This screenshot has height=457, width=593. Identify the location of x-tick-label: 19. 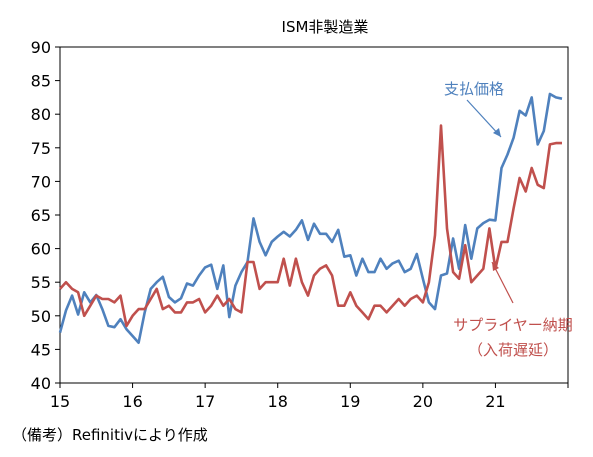
(350, 401).